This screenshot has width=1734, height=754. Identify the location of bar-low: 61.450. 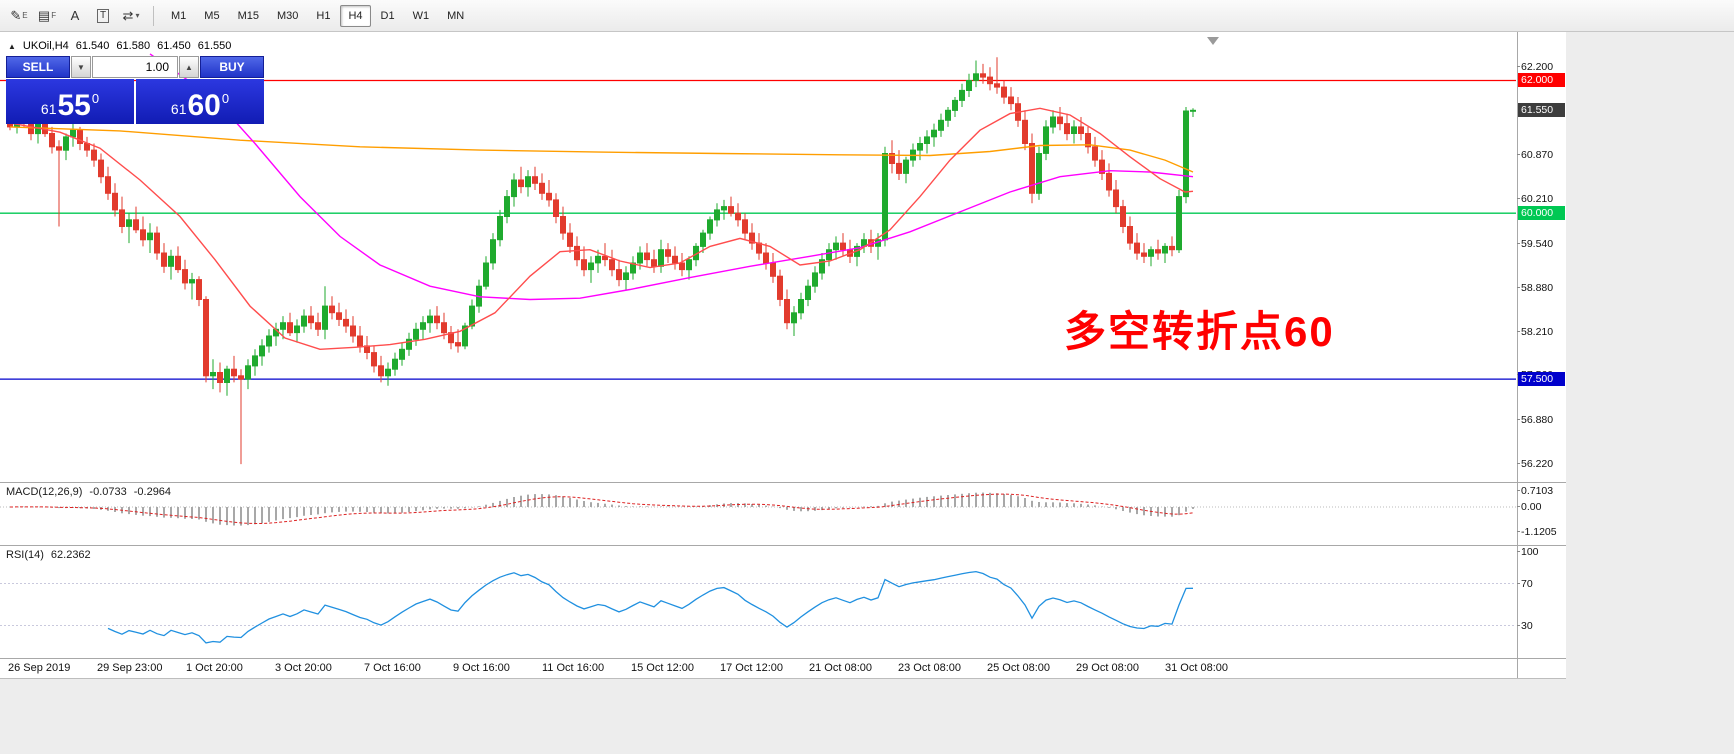
(174, 46).